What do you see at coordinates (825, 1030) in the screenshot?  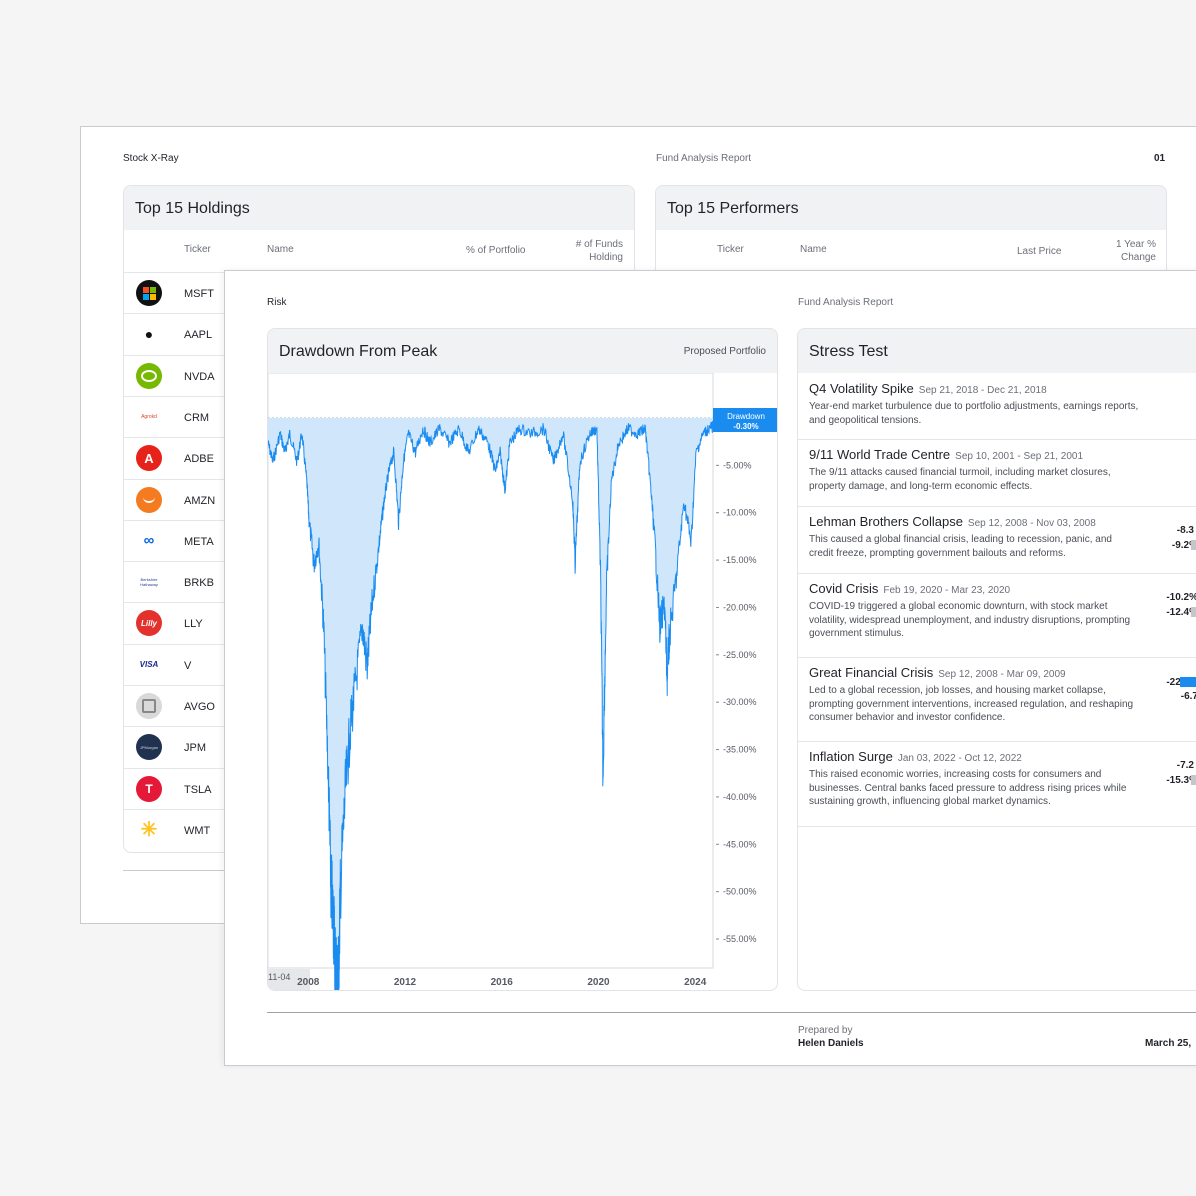 I see `prepared-by-label: Prepared by` at bounding box center [825, 1030].